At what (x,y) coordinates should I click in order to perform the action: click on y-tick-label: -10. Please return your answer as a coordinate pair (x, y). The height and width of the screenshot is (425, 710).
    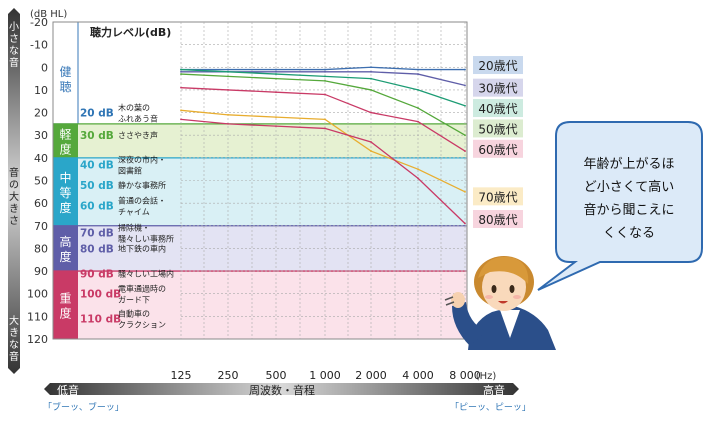
    Looking at the image, I should click on (39, 45).